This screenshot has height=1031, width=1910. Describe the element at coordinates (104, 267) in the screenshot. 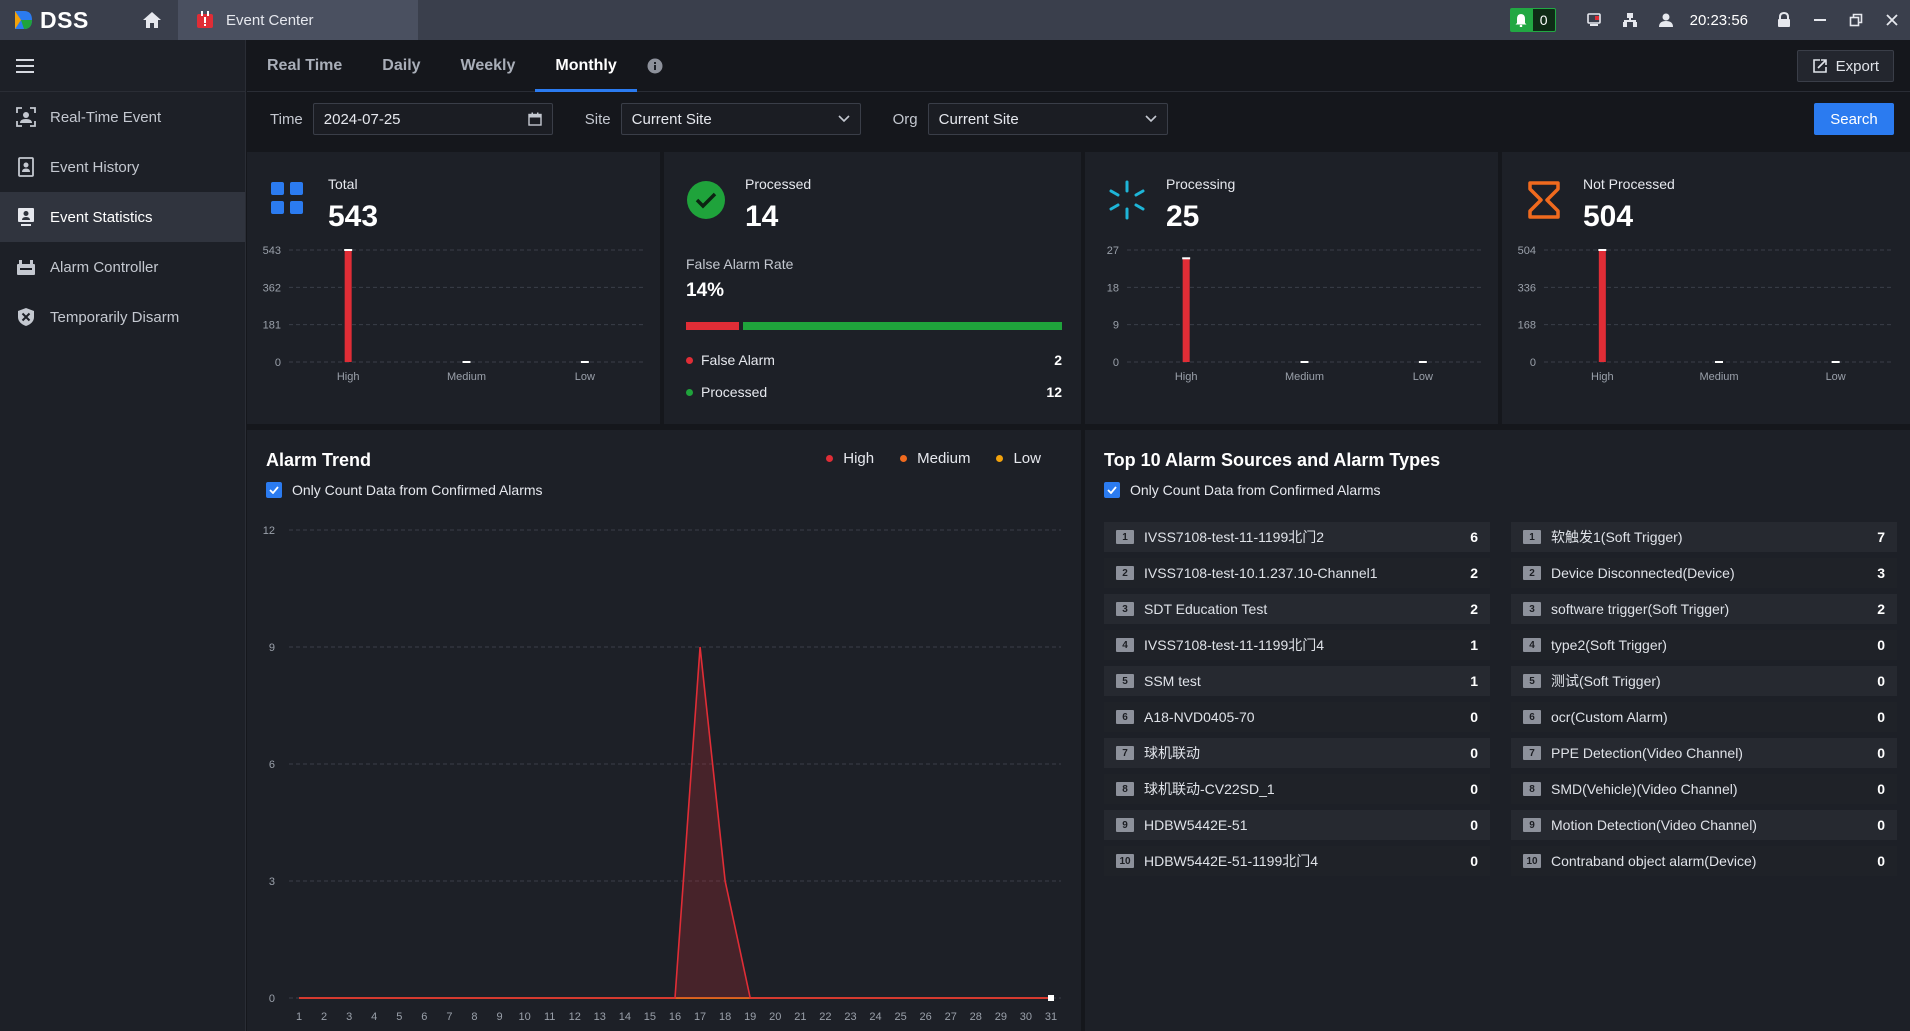

I see `sidebar-item-label: Alarm Controller` at that location.